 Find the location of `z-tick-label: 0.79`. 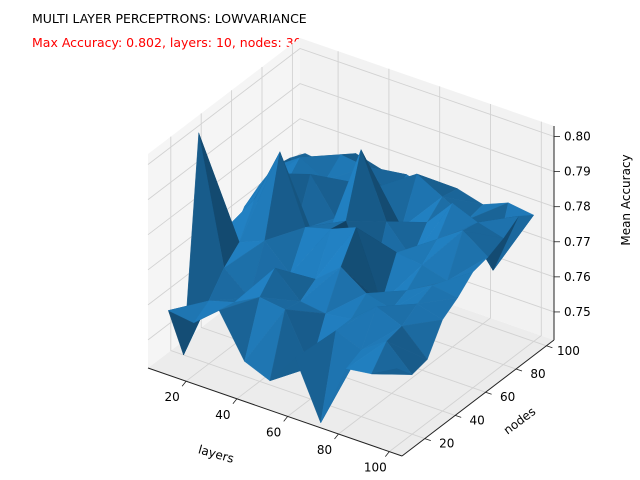

z-tick-label: 0.79 is located at coordinates (577, 172).